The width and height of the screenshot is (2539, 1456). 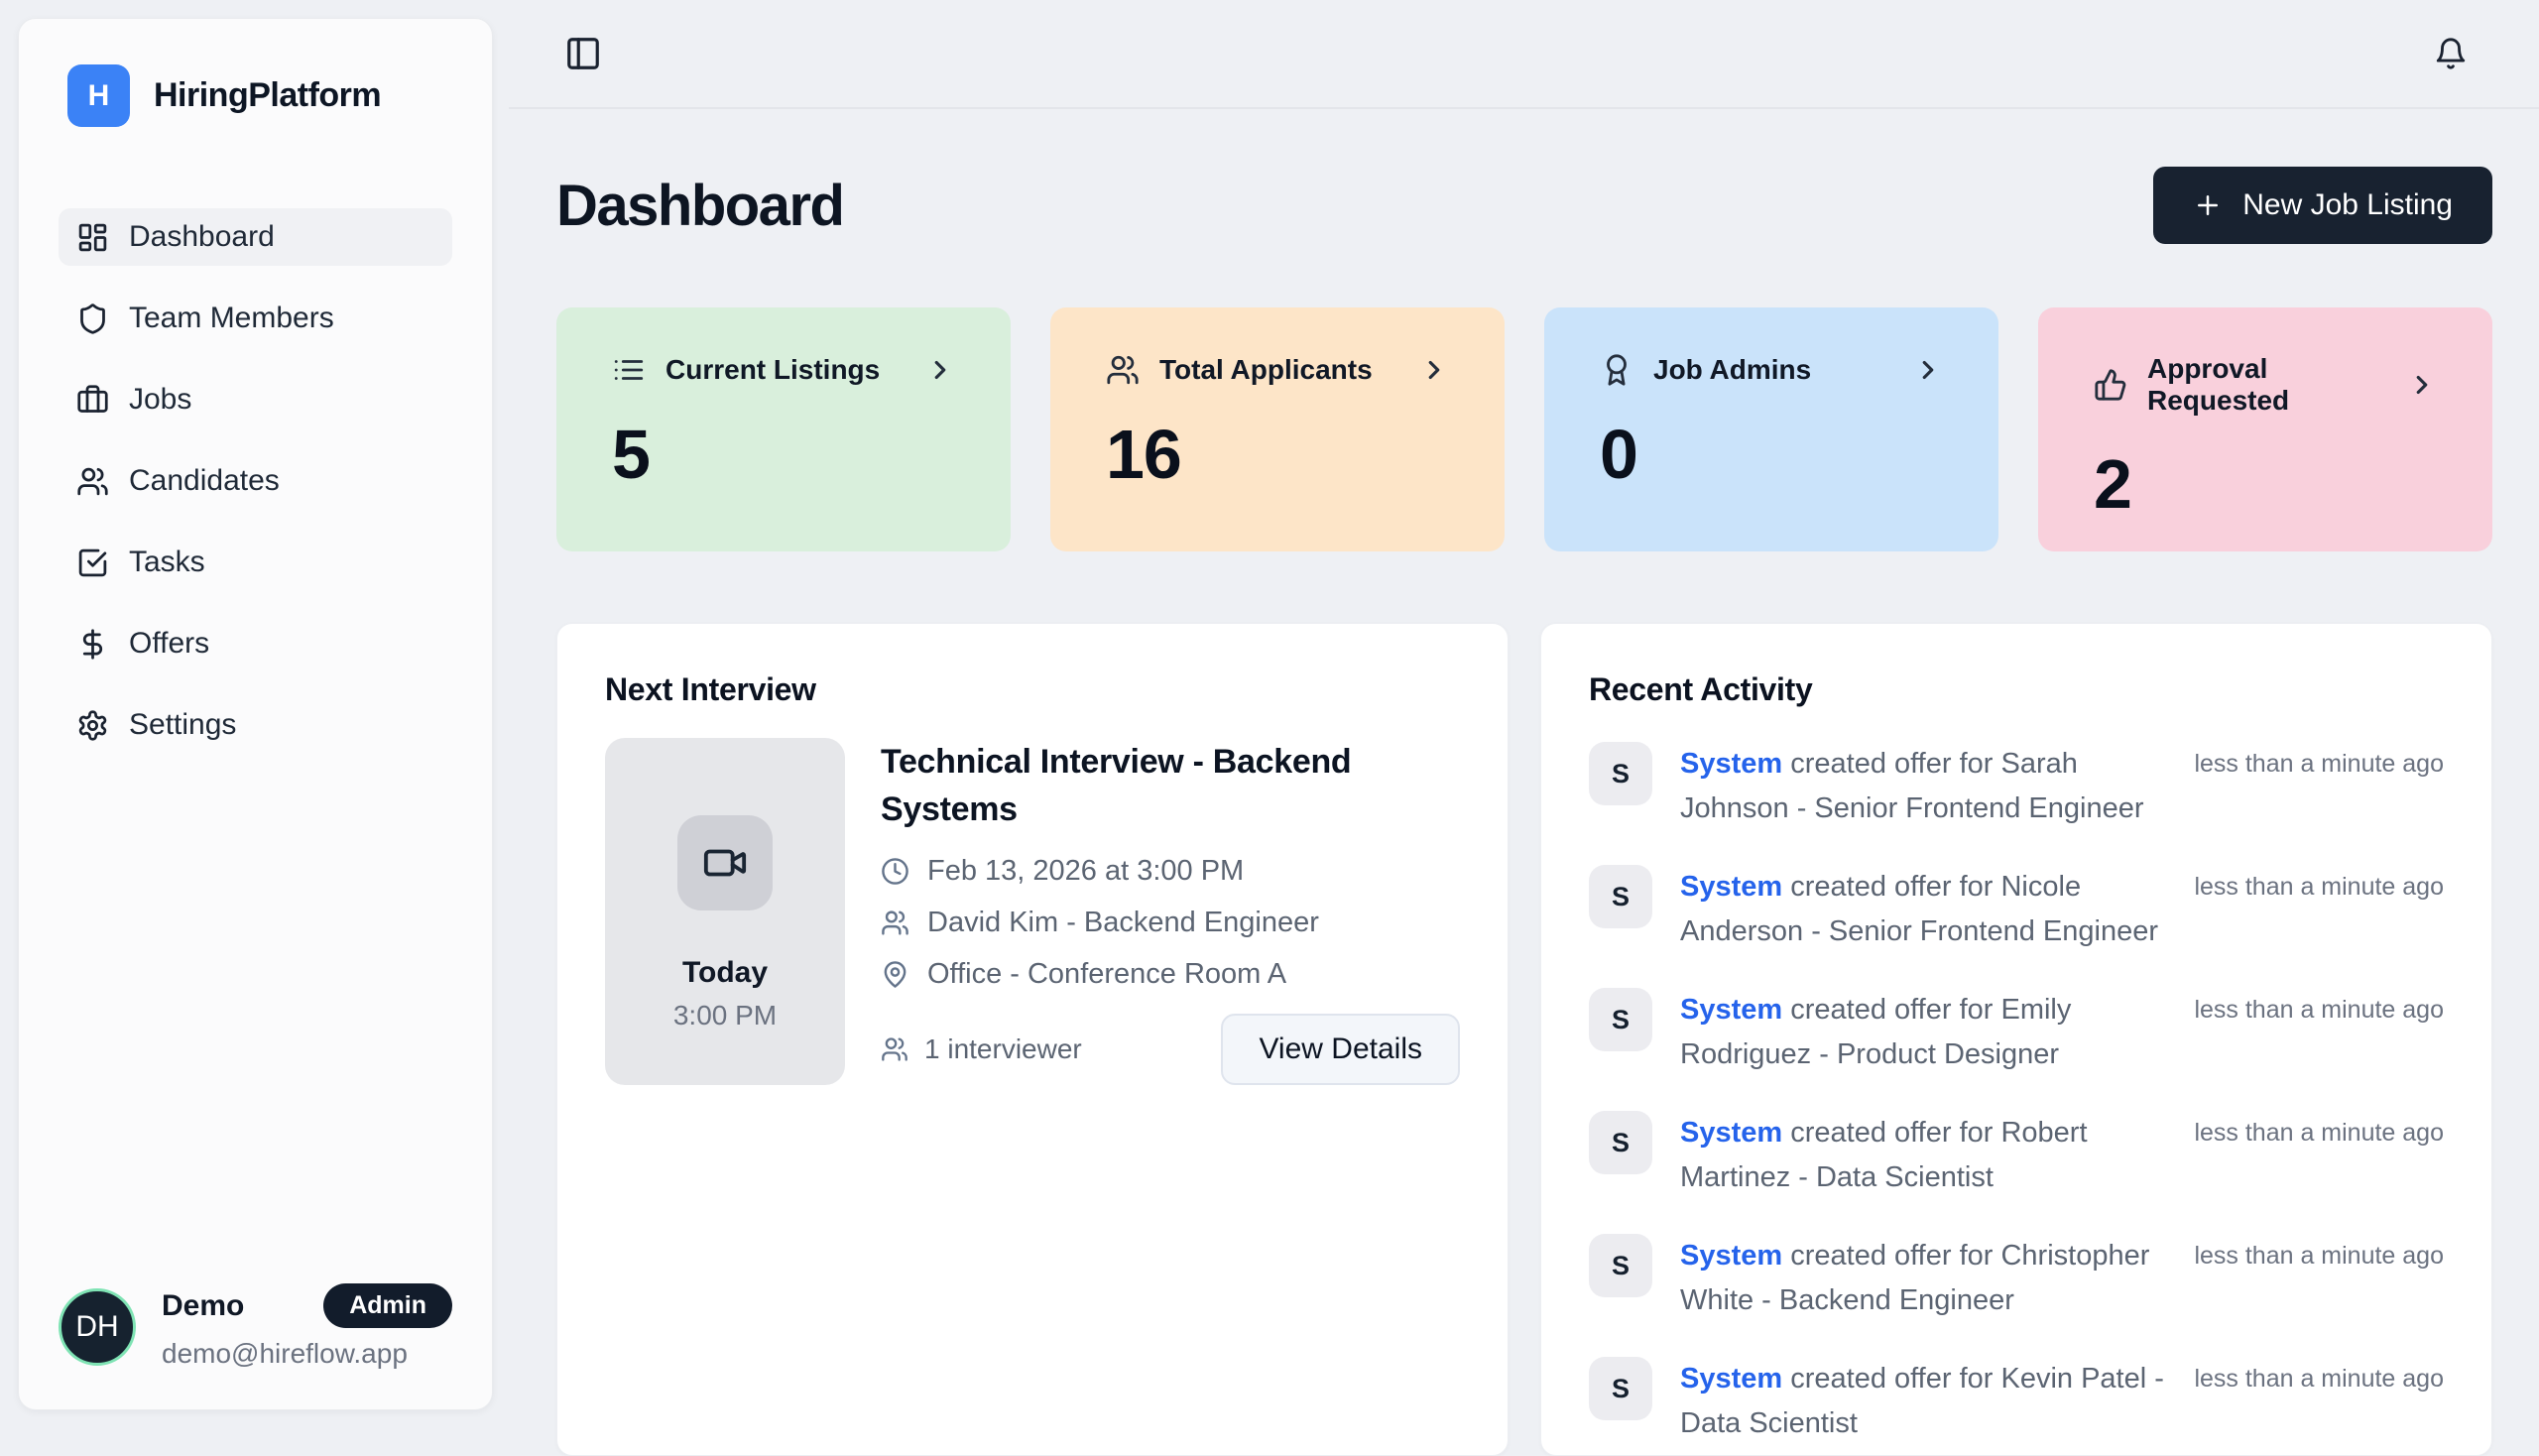 What do you see at coordinates (632, 454) in the screenshot?
I see `stat-value: 5` at bounding box center [632, 454].